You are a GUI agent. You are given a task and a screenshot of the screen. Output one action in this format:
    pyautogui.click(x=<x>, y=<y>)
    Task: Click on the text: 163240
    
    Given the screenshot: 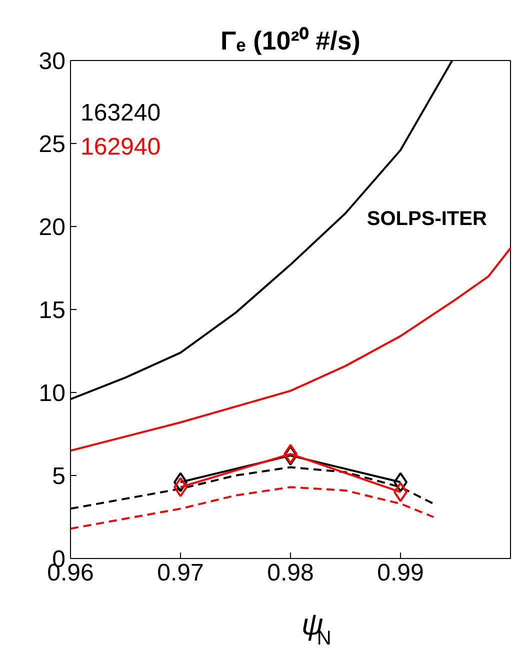 What is the action you would take?
    pyautogui.click(x=120, y=113)
    